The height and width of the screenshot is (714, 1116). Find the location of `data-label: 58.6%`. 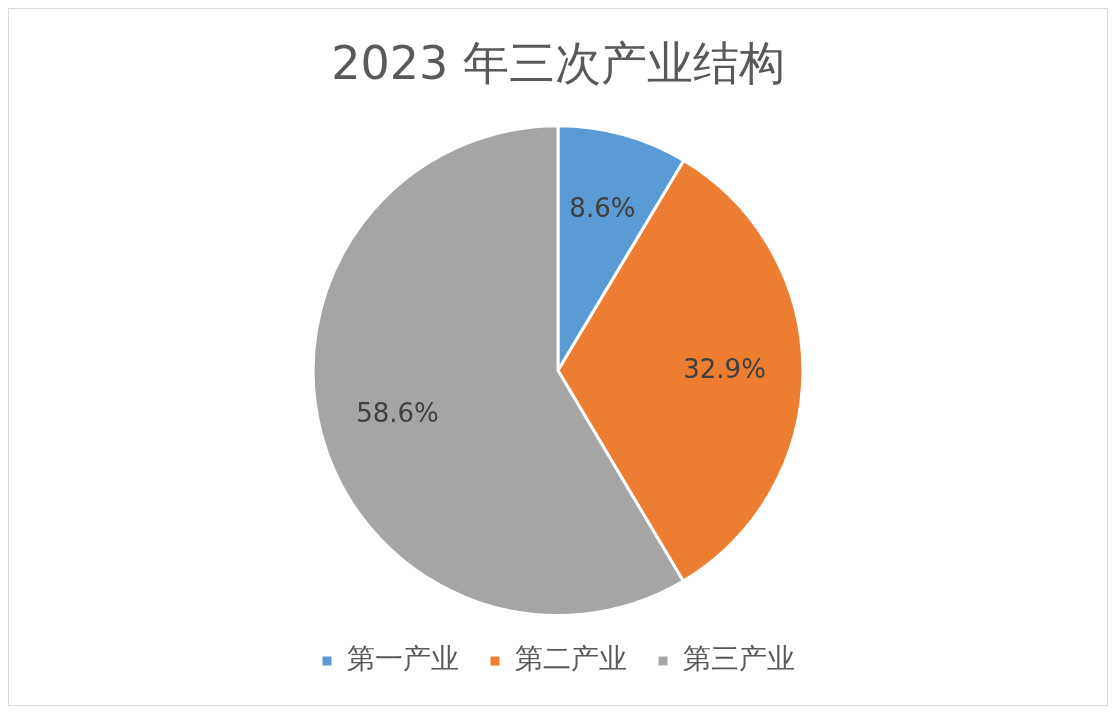

data-label: 58.6% is located at coordinates (397, 412).